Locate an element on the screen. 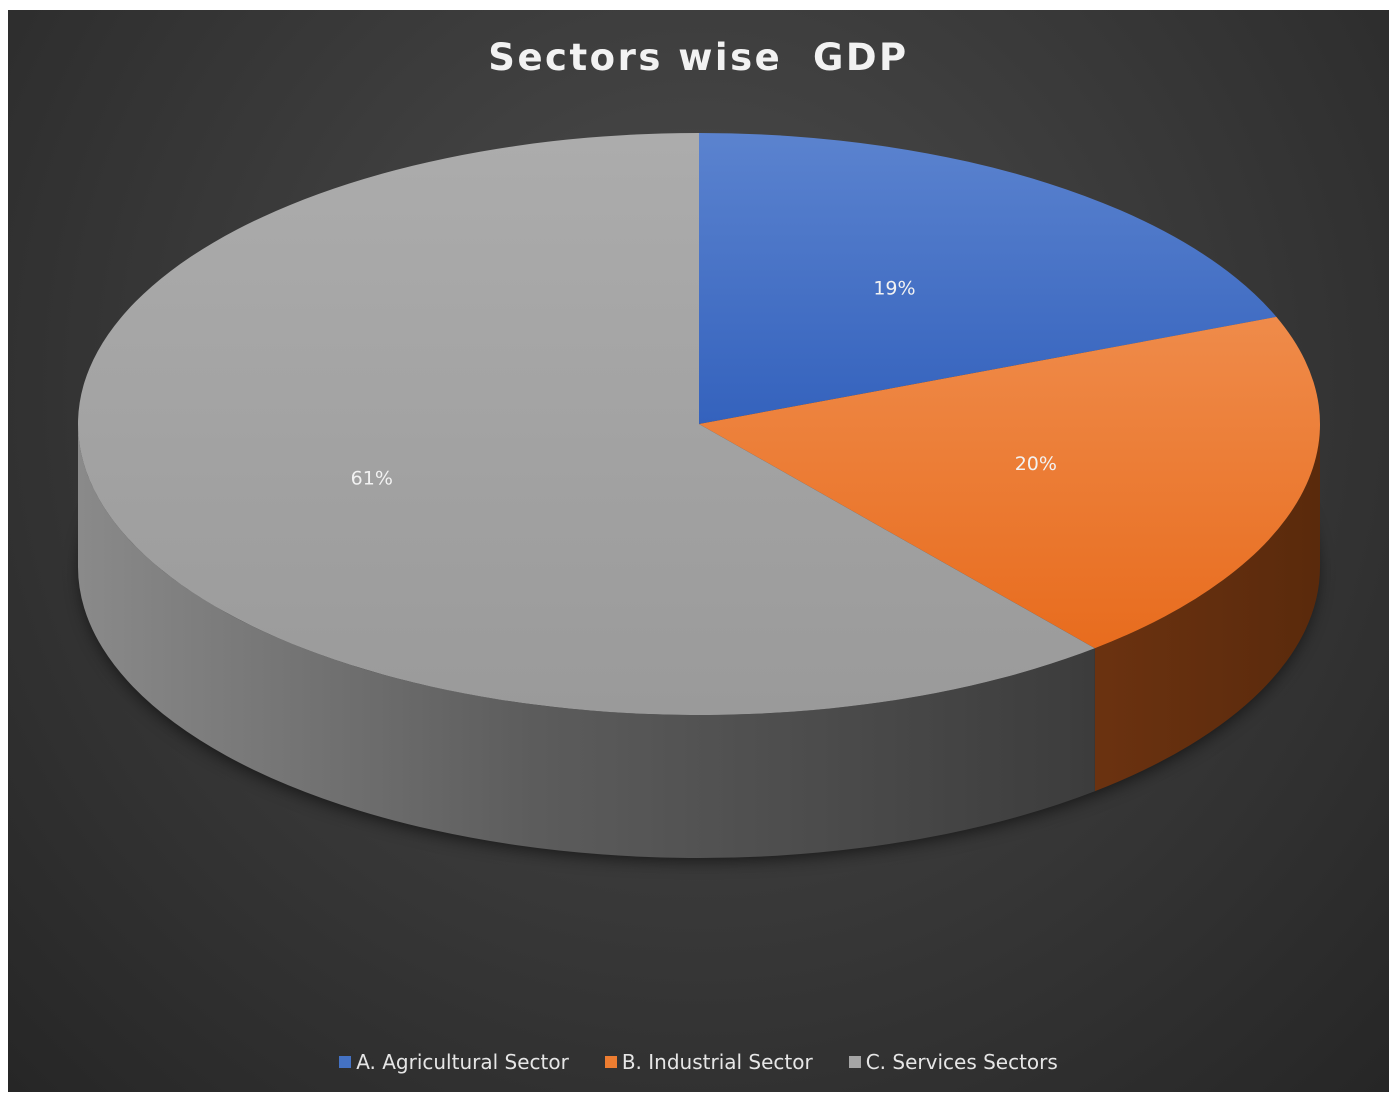 This screenshot has height=1098, width=1397. data-label-services-sectors: 61% is located at coordinates (372, 479).